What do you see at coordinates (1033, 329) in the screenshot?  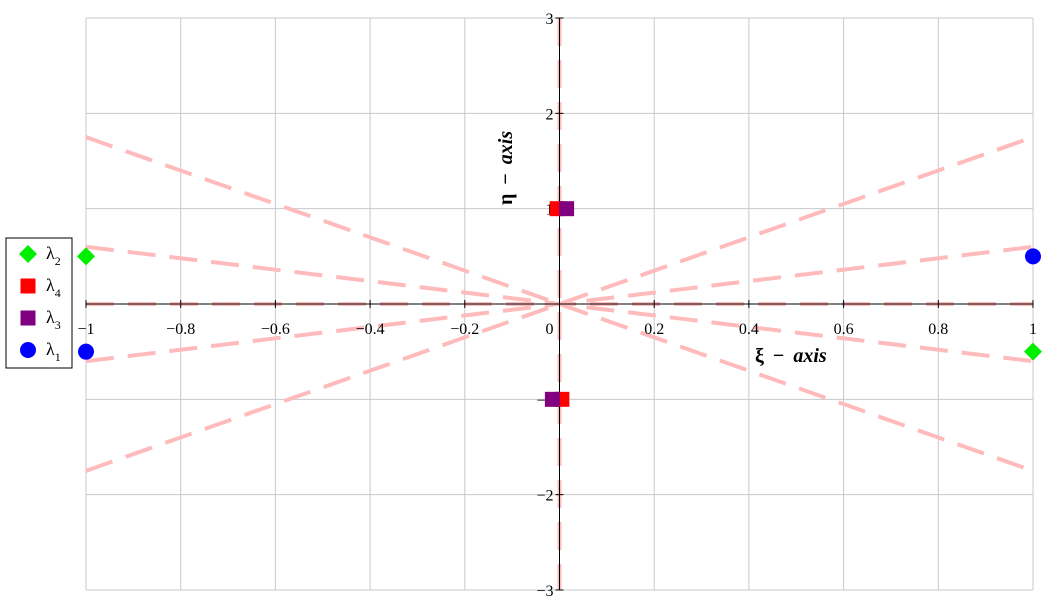 I see `x-tick-label: 1` at bounding box center [1033, 329].